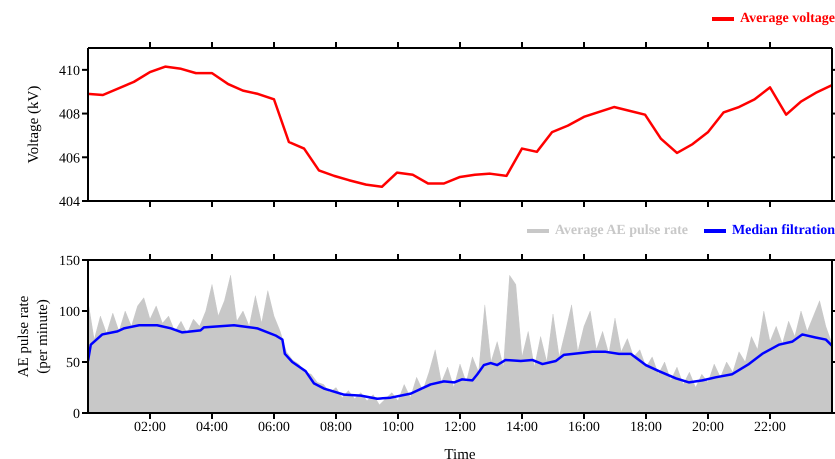 This screenshot has width=835, height=459. What do you see at coordinates (460, 427) in the screenshot?
I see `x-tick-label: 12:00` at bounding box center [460, 427].